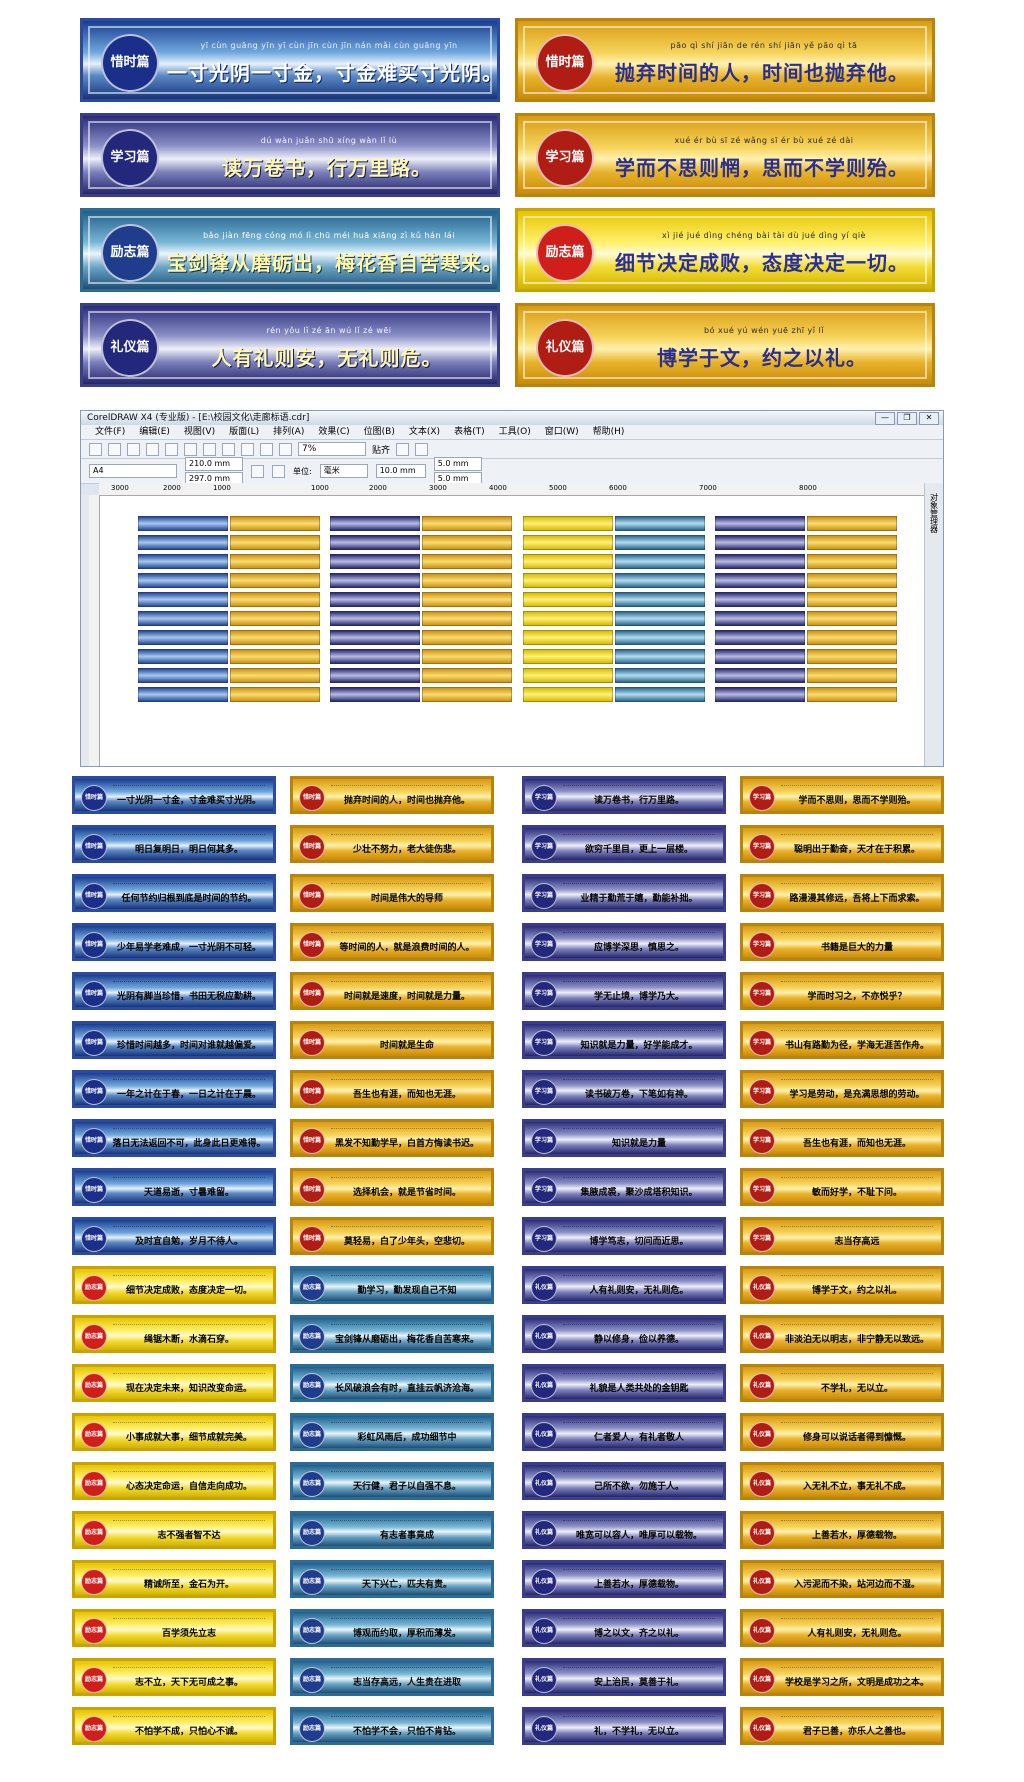 This screenshot has width=1024, height=1782. Describe the element at coordinates (214, 463) in the screenshot. I see `page-width-field: 210.0 mm` at that location.